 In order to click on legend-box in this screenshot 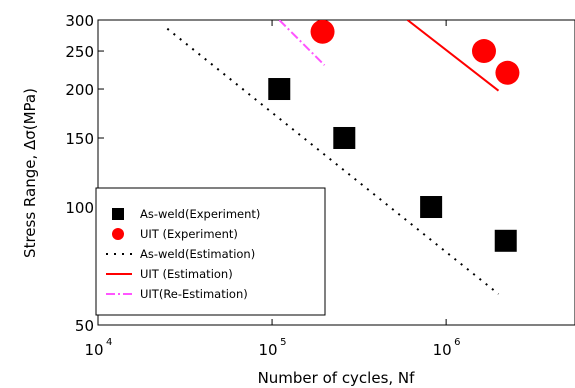, I will do `click(210, 251)`.